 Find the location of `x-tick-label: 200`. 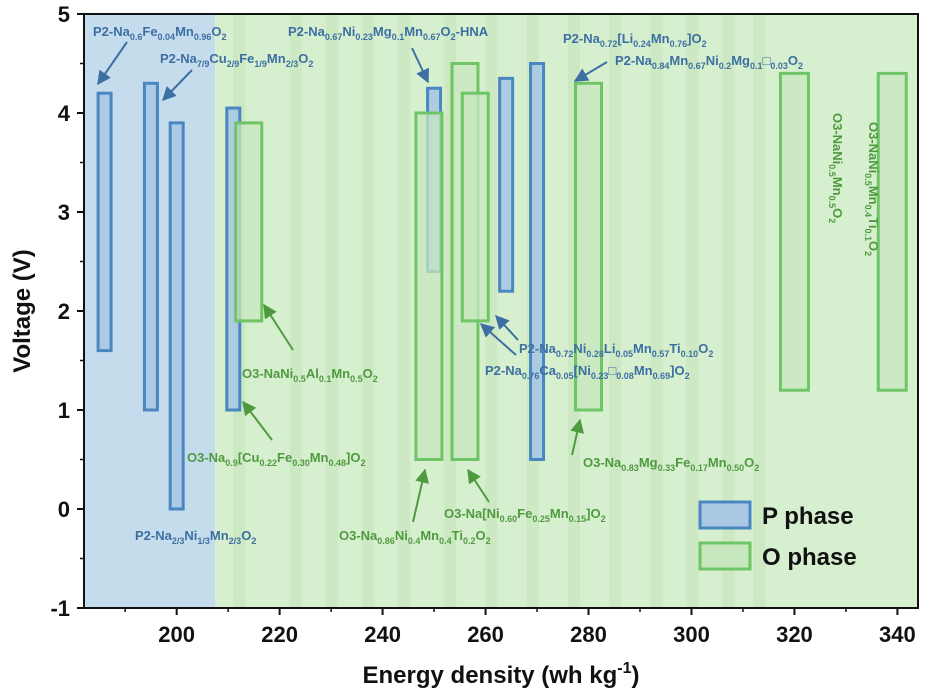

x-tick-label: 200 is located at coordinates (176, 634).